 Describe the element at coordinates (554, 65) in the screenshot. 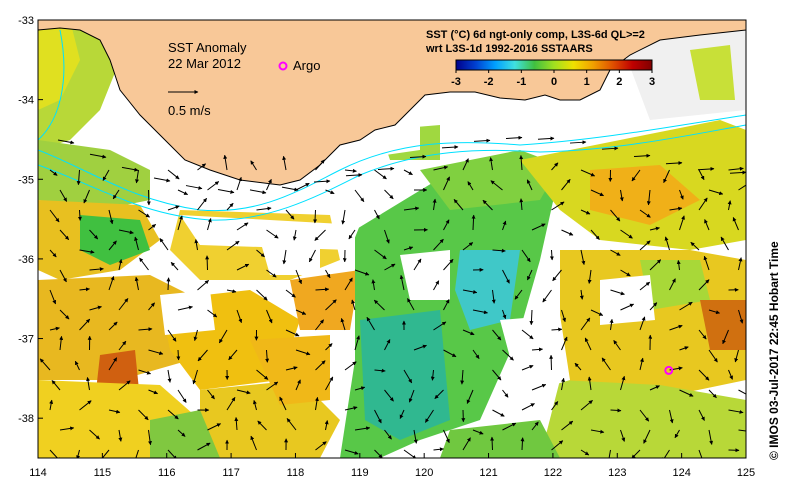

I see `colorbar` at that location.